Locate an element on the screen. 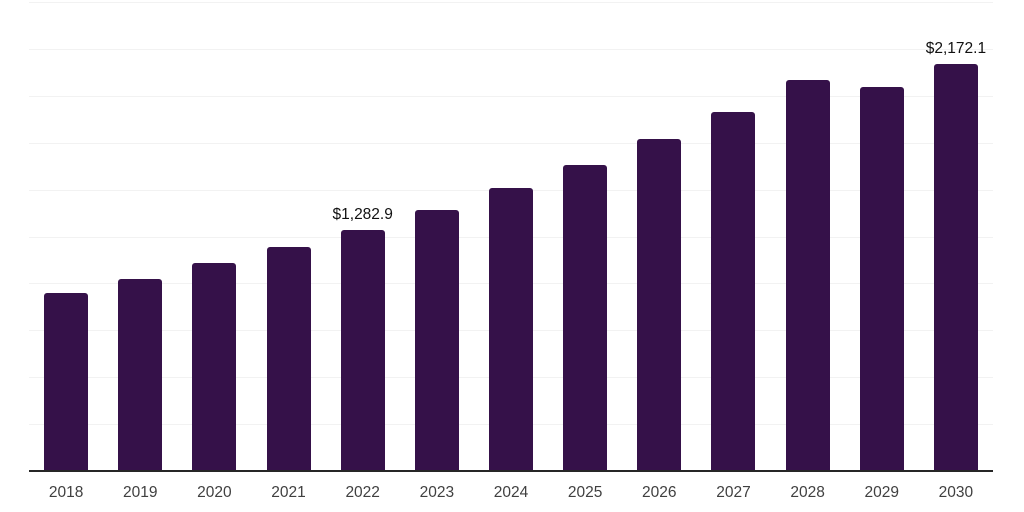  bar-2030 is located at coordinates (955, 267).